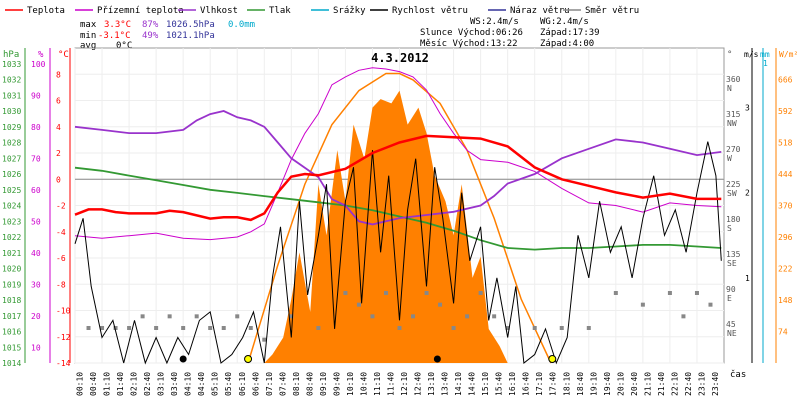 Image resolution: width=800 pixels, height=404 pixels. Describe the element at coordinates (729, 88) in the screenshot. I see `axis-dir-label: N` at that location.